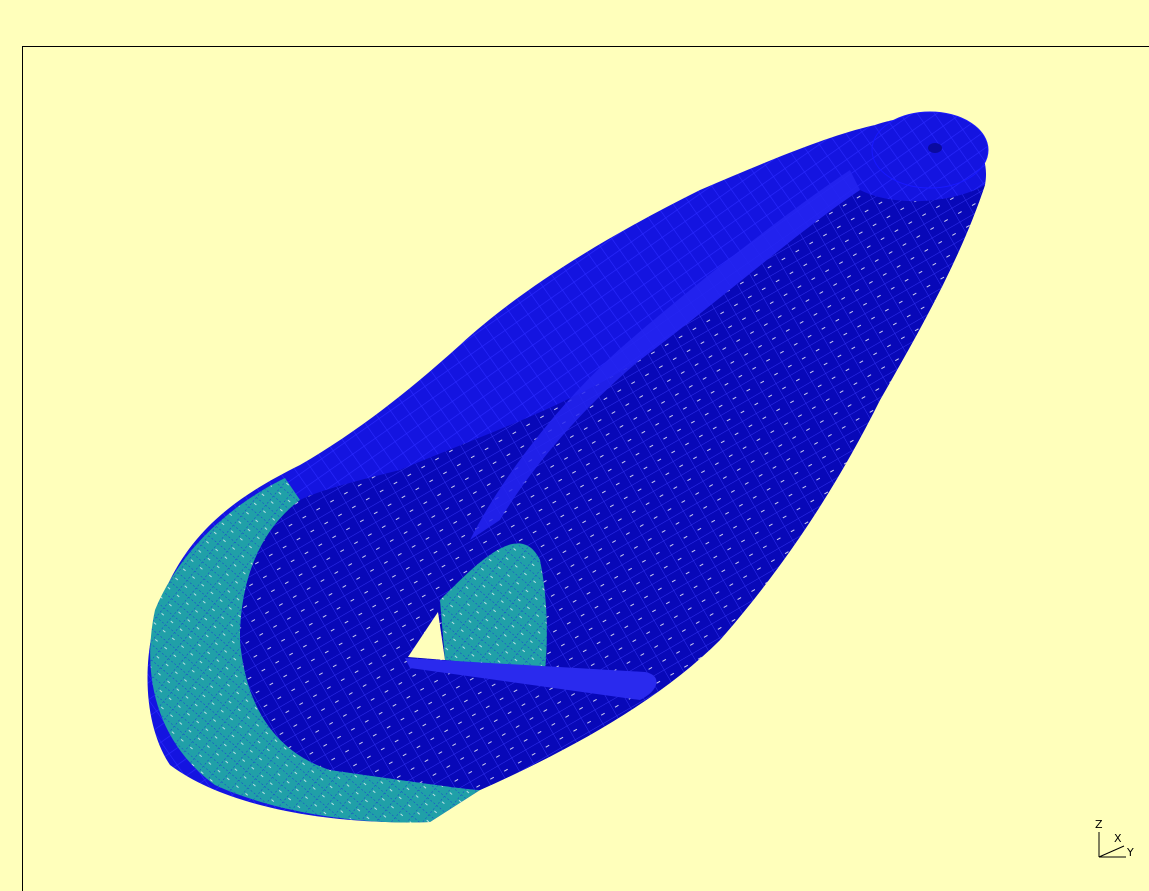 Image resolution: width=1149 pixels, height=891 pixels. Describe the element at coordinates (426, 636) in the screenshot. I see `opening` at that location.